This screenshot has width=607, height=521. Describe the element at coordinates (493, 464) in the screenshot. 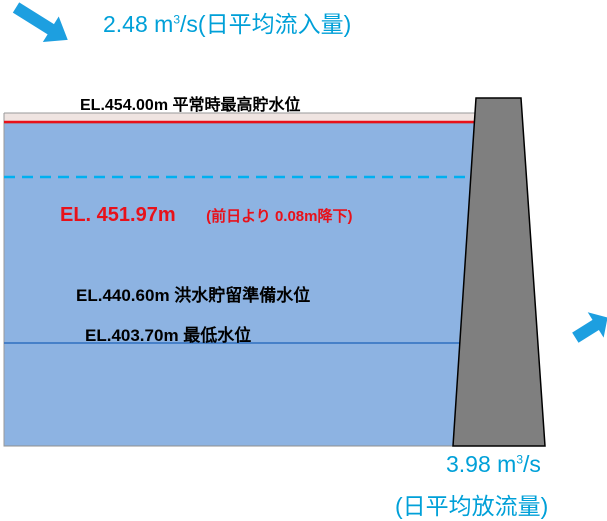

I see `outflow-label: 3.98 m3/s` at that location.